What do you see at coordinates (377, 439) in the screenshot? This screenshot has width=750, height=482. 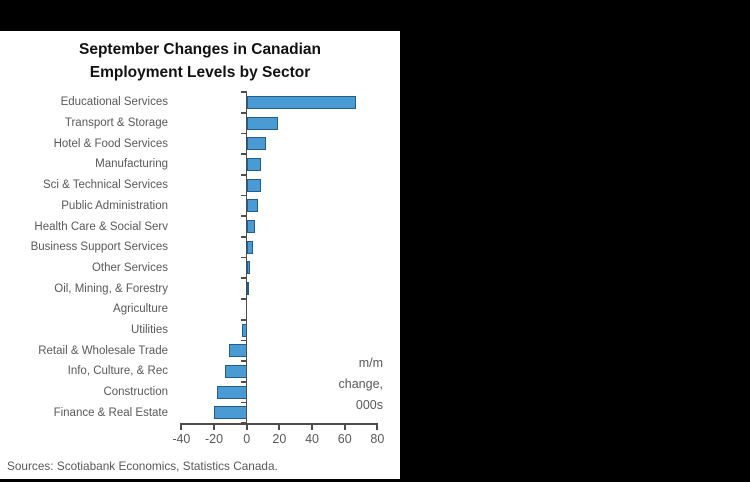 I see `x-tick-label: 80` at bounding box center [377, 439].